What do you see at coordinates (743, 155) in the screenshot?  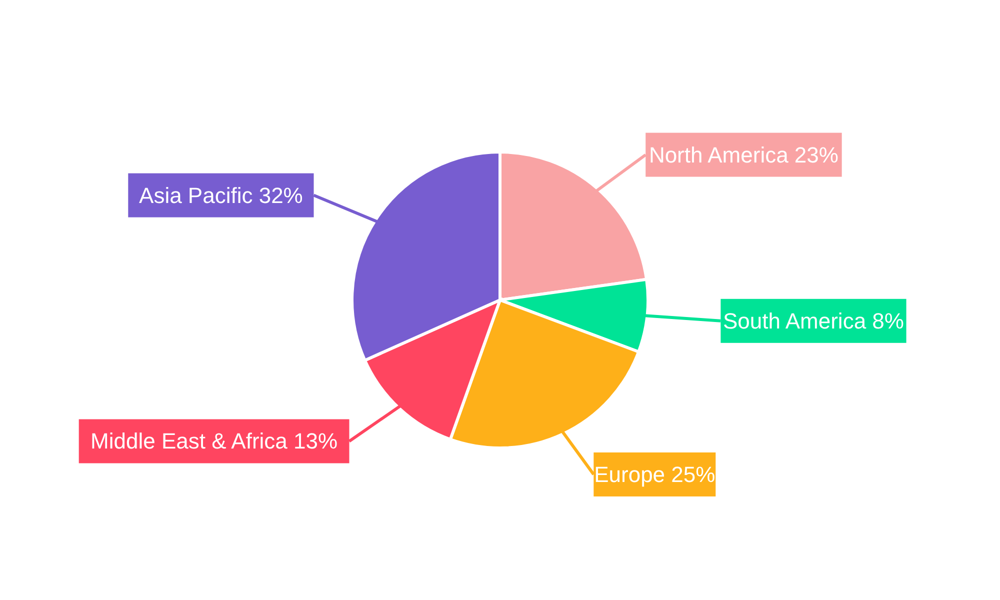 I see `slice-label: North America 23%` at bounding box center [743, 155].